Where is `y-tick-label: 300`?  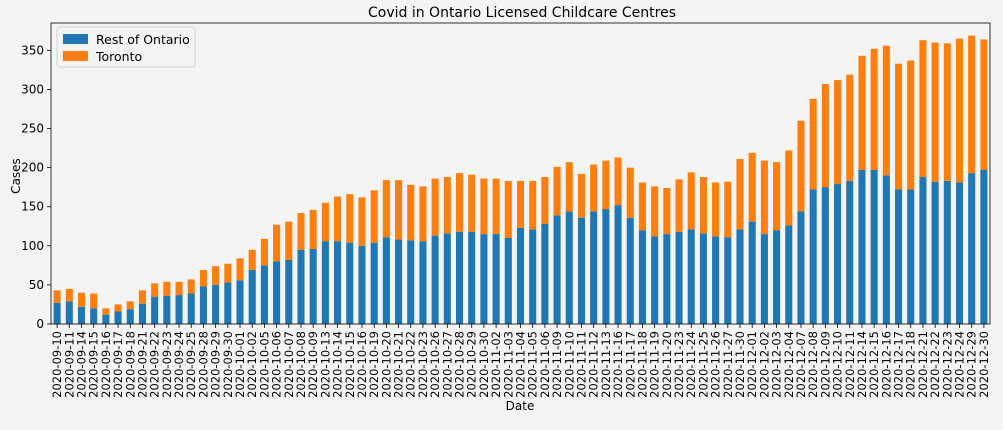
y-tick-label: 300 is located at coordinates (32, 89).